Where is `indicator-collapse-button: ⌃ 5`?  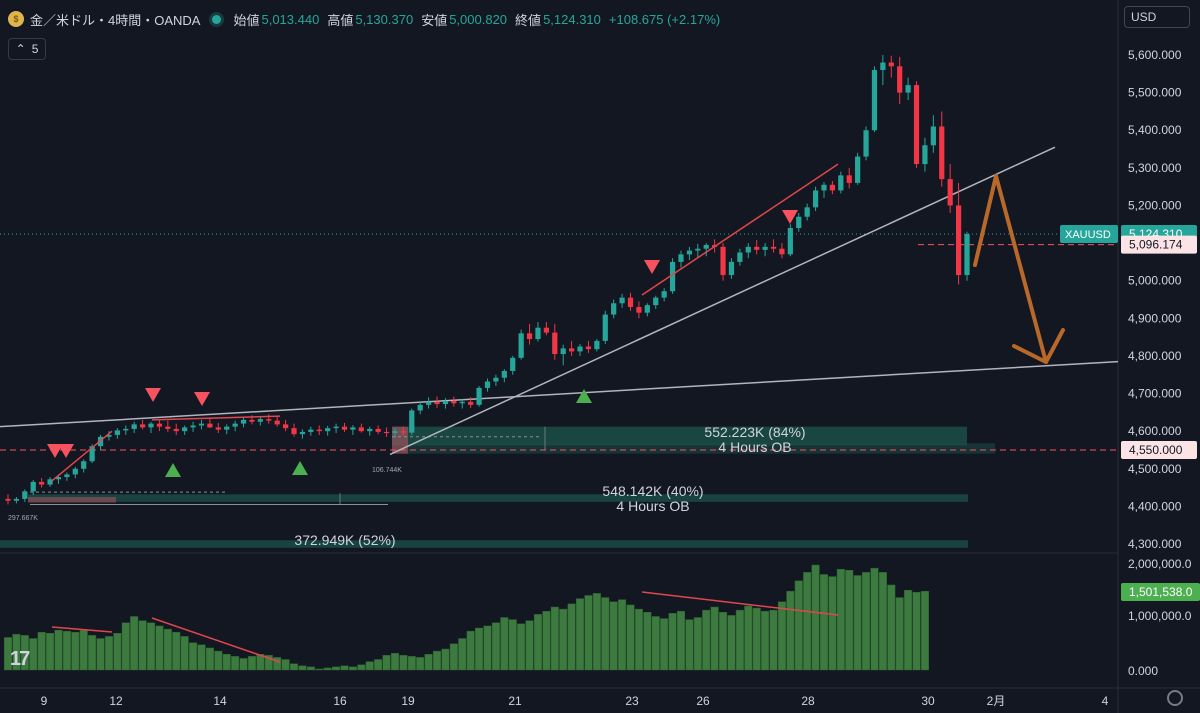 indicator-collapse-button: ⌃ 5 is located at coordinates (27, 49).